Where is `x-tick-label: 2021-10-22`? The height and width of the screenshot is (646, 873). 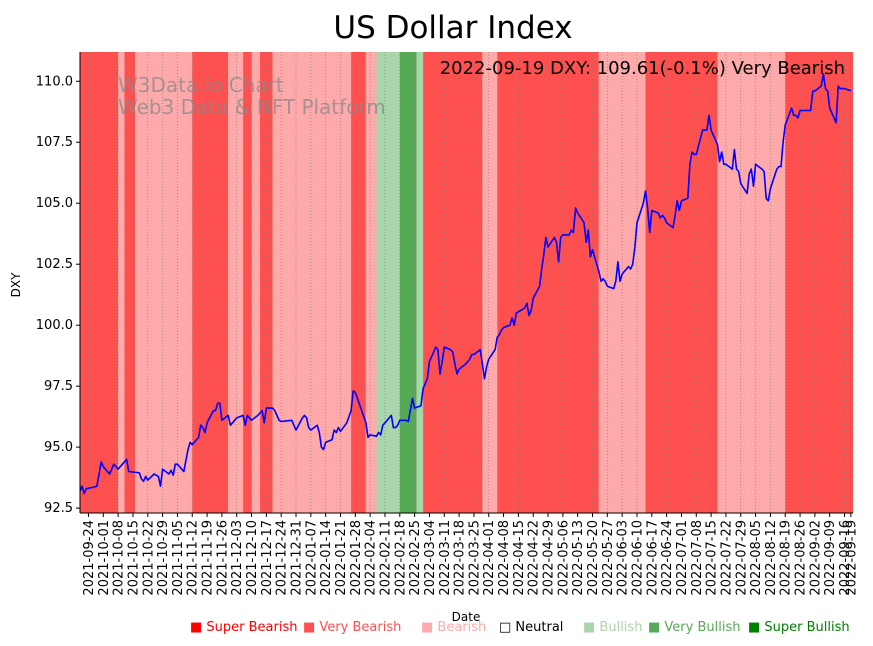
x-tick-label: 2021-10-22 is located at coordinates (148, 558).